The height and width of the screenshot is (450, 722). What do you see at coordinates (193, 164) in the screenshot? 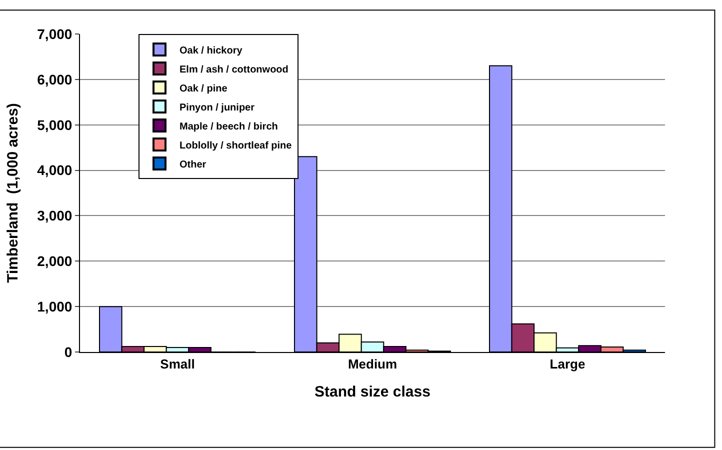
I see `legend-label: Other` at bounding box center [193, 164].